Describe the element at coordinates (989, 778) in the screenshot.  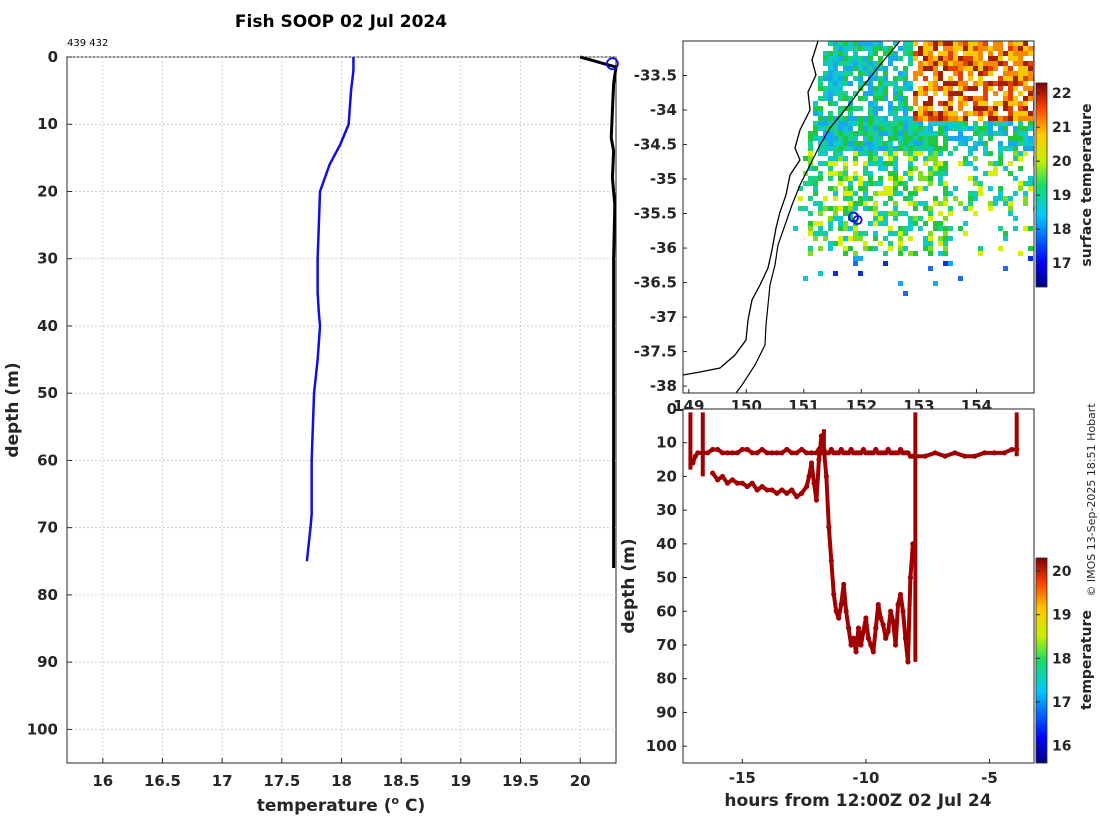
I see `track-x-tick-label: -5` at that location.